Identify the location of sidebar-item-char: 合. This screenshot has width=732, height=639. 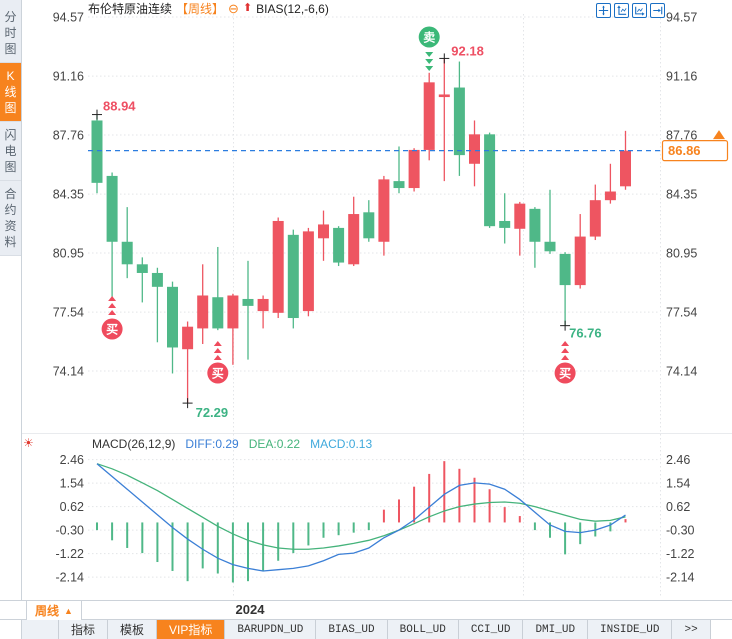
(10, 194).